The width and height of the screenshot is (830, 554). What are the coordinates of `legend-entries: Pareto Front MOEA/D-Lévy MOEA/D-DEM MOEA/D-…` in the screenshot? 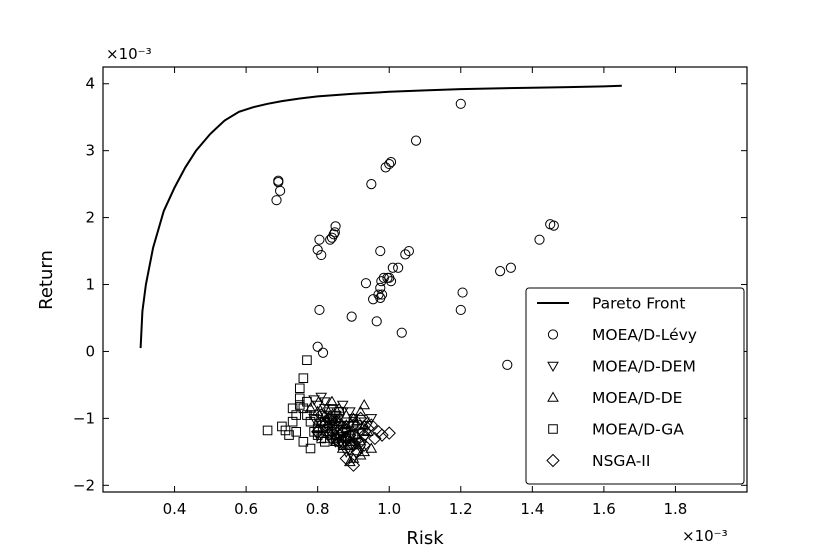 It's located at (617, 382).